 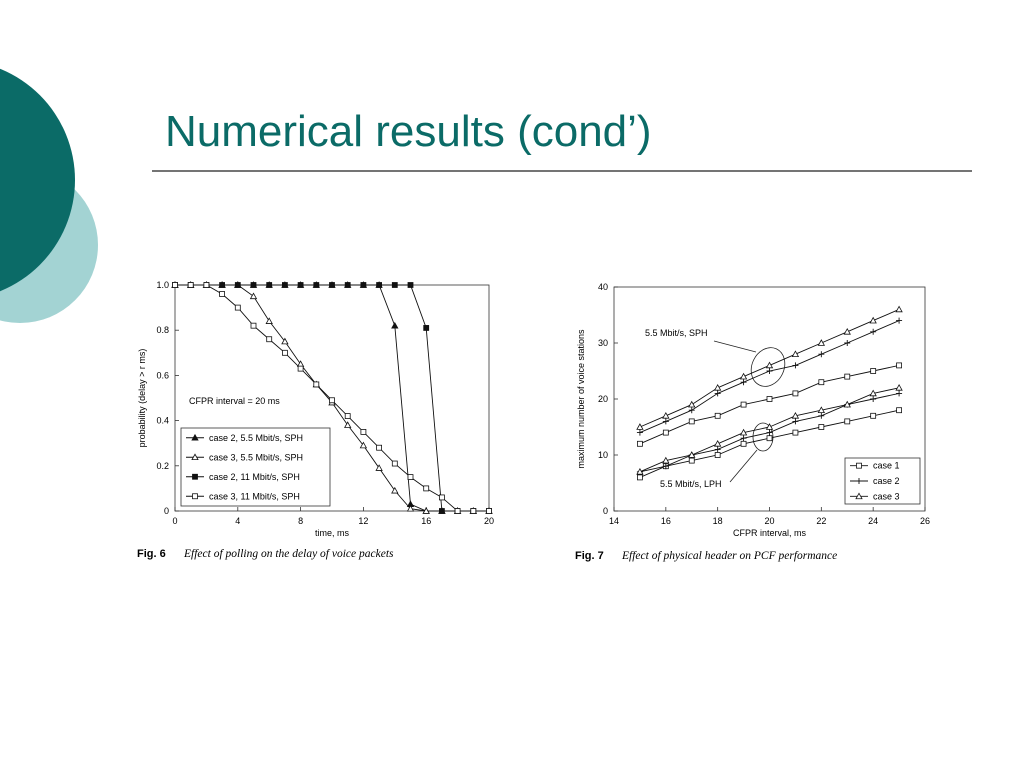 I want to click on legend-box, so click(x=255, y=467).